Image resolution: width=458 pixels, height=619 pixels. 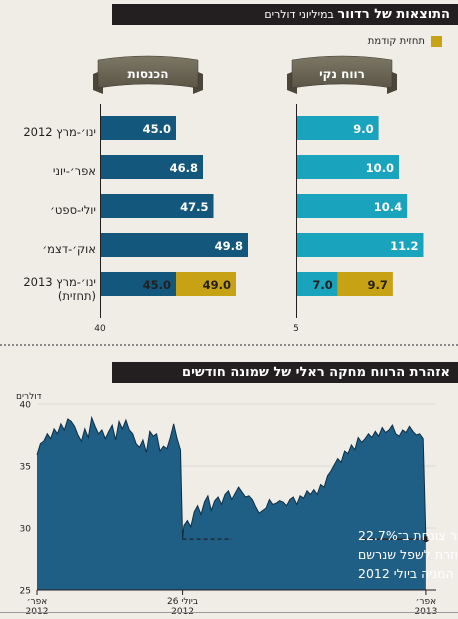 What do you see at coordinates (296, 329) in the screenshot?
I see `profit-axis-min-label: 5` at bounding box center [296, 329].